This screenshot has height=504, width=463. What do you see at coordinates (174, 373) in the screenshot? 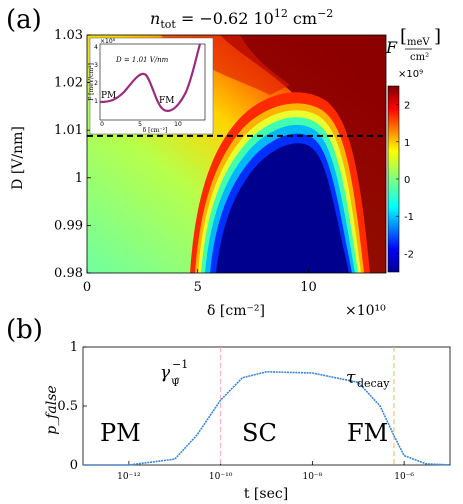
I see `gamma-label: γ −1 Ψ̂` at bounding box center [174, 373].